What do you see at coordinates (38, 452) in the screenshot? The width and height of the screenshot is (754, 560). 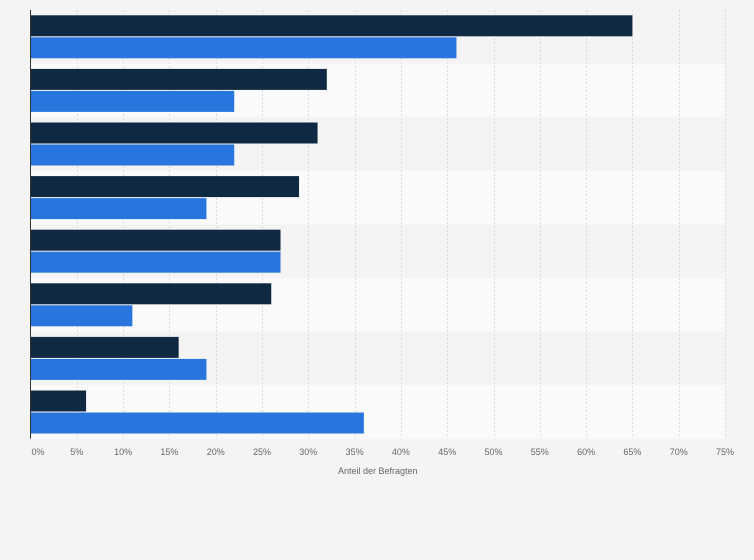 I see `x-tick-label: 0%` at bounding box center [38, 452].